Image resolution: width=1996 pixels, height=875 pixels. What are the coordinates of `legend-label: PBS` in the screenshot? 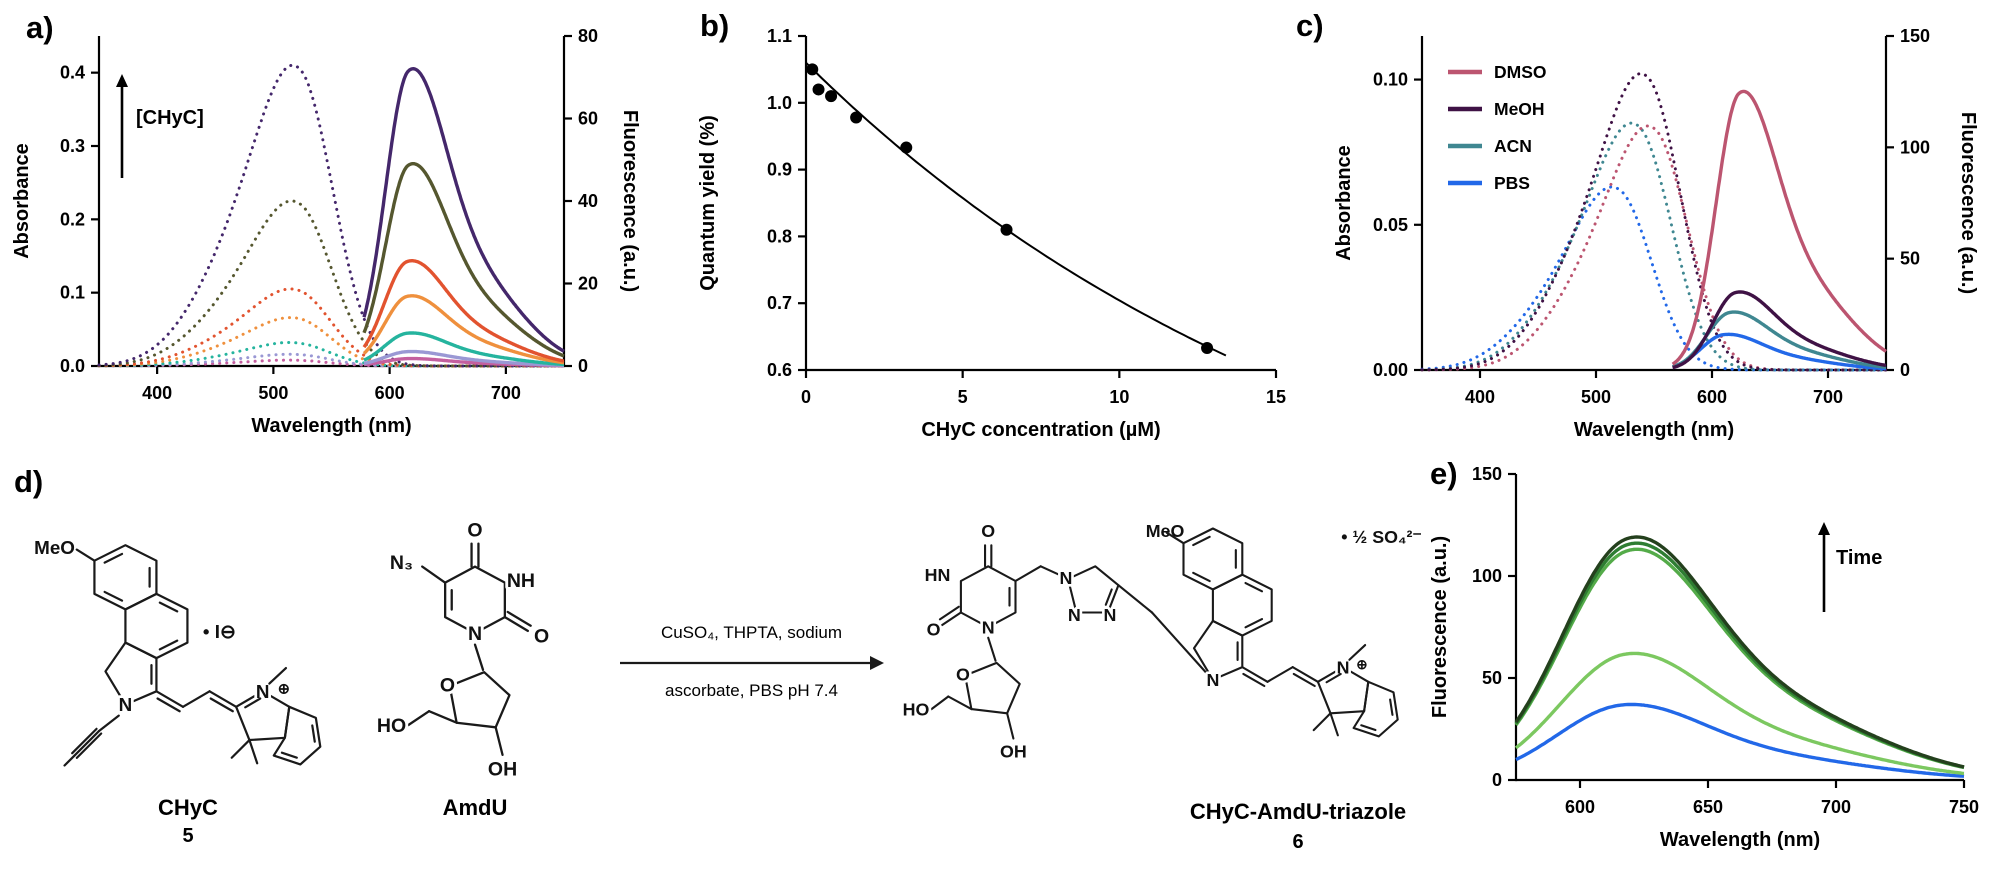 It's located at (1512, 183).